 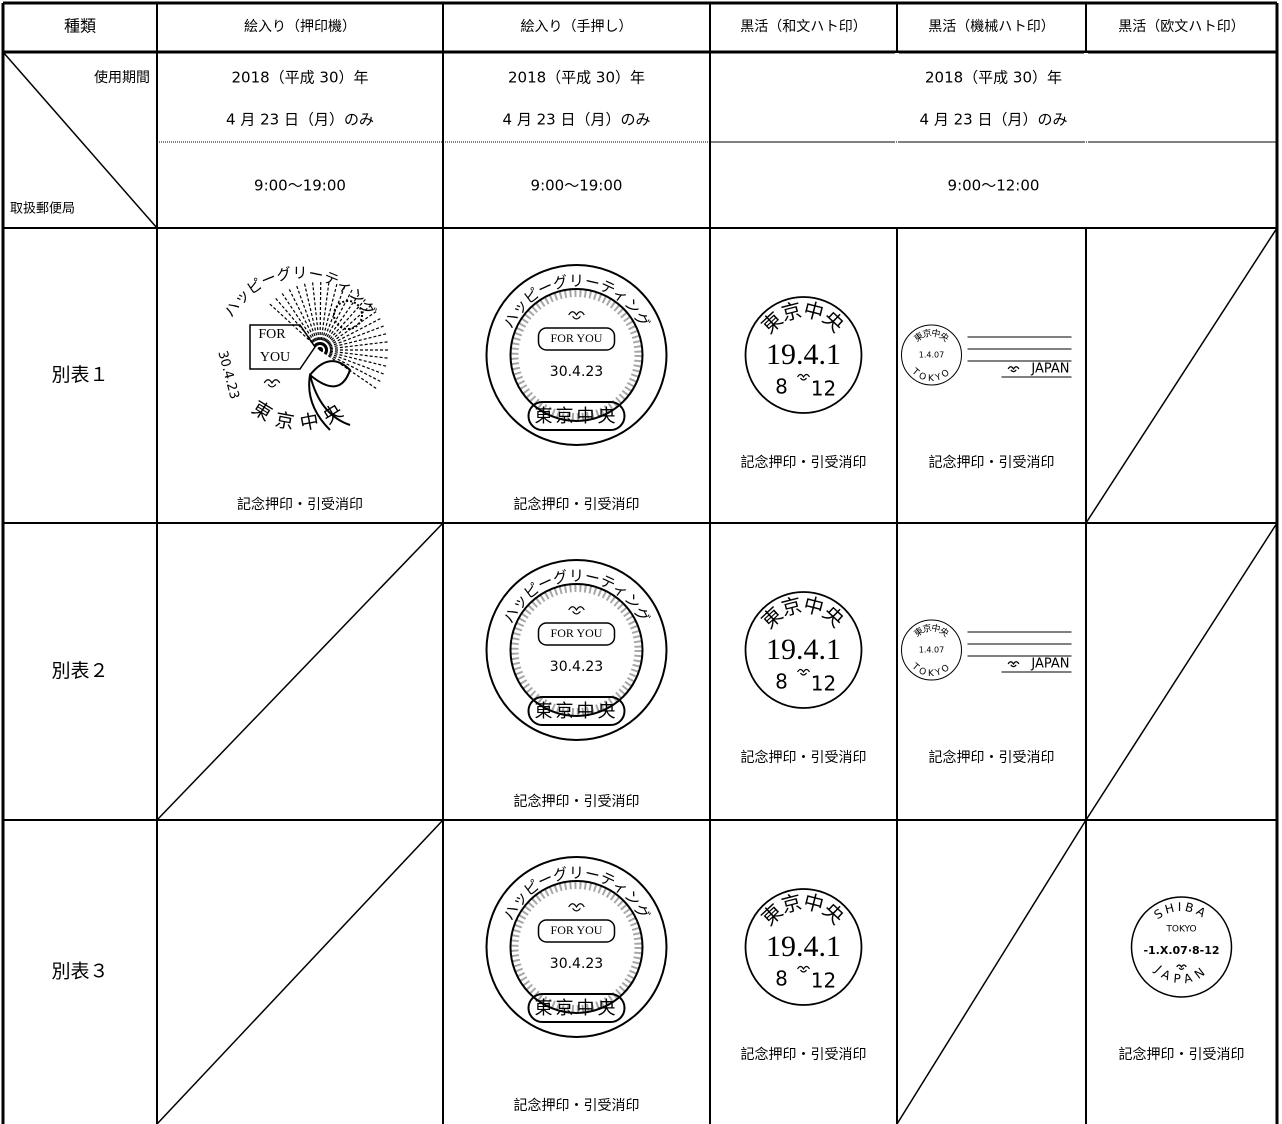 I want to click on flower, so click(x=348, y=315).